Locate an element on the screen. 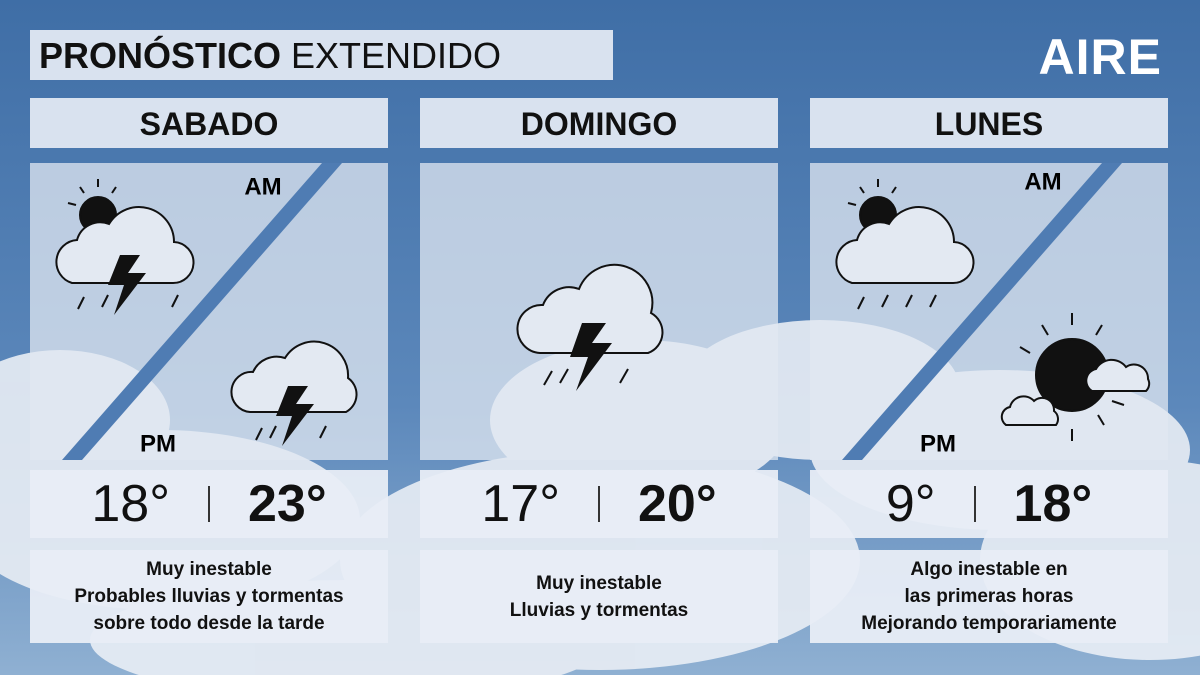  description-line: sobre todo desde la tarde is located at coordinates (209, 623).